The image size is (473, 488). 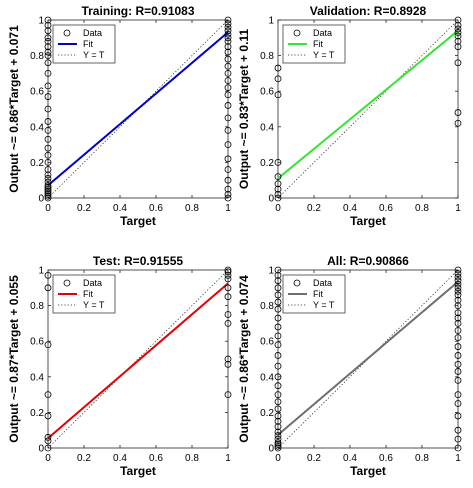 I want to click on x-tick-label: 0, so click(x=48, y=208).